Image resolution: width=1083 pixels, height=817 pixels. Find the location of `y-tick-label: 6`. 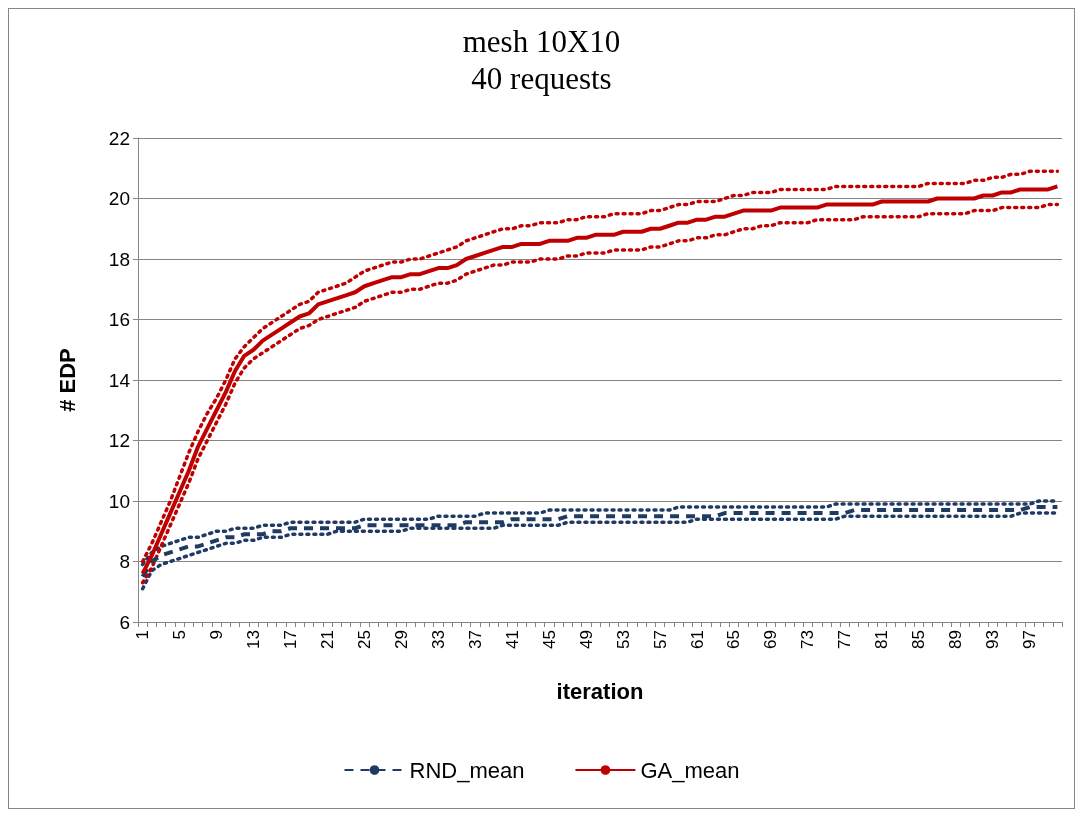

y-tick-label: 6 is located at coordinates (124, 622).